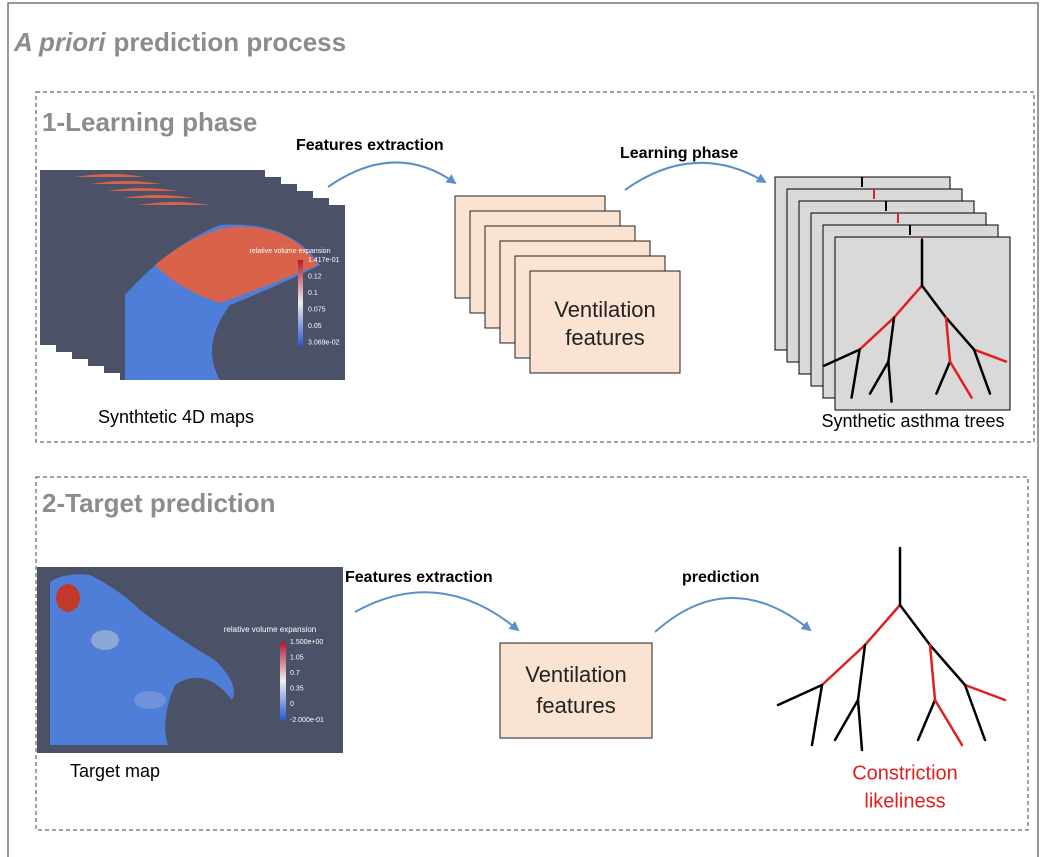  What do you see at coordinates (59, 42) in the screenshot?
I see `title-italic: A priori` at bounding box center [59, 42].